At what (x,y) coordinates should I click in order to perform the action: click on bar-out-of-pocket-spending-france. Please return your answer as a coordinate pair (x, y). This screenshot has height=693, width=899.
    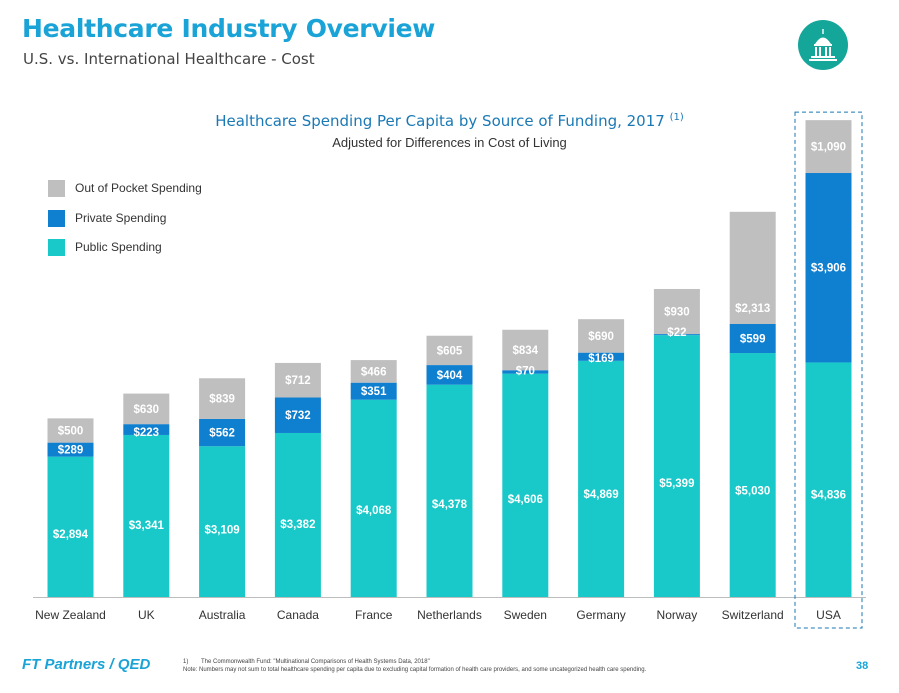
    Looking at the image, I should click on (373, 371).